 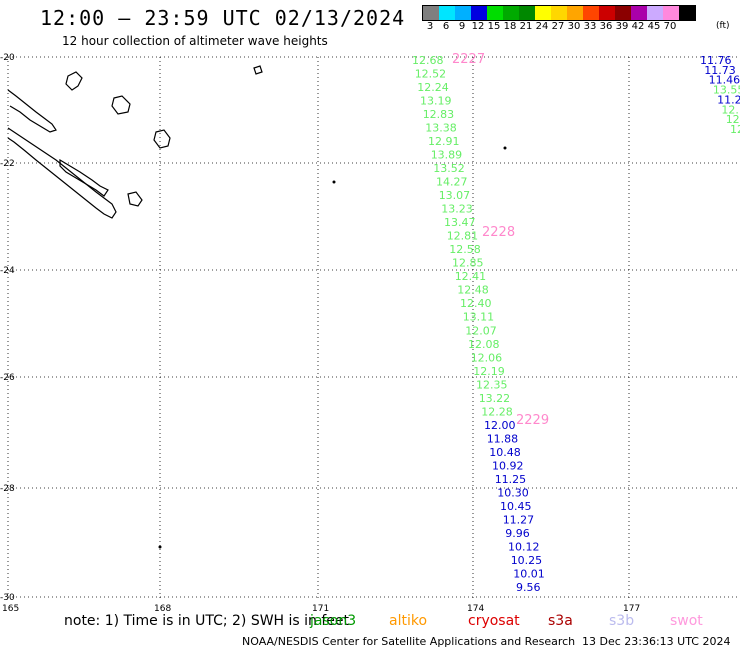 I want to click on legend-label: 12, so click(x=478, y=26).